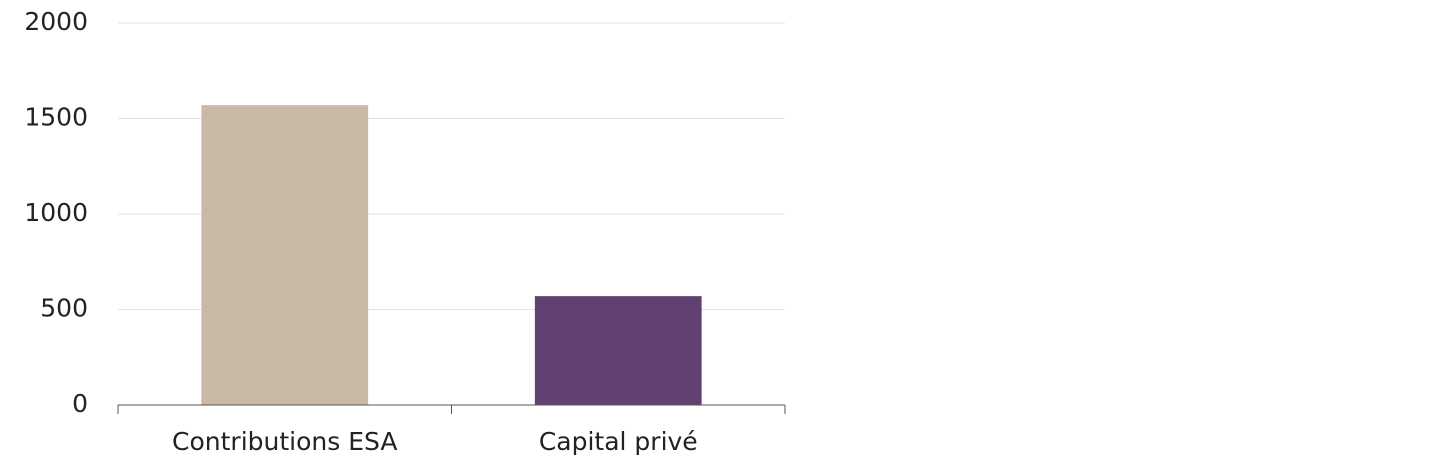 The width and height of the screenshot is (1440, 467). What do you see at coordinates (284, 441) in the screenshot?
I see `x-tick-label: Contributions ESA` at bounding box center [284, 441].